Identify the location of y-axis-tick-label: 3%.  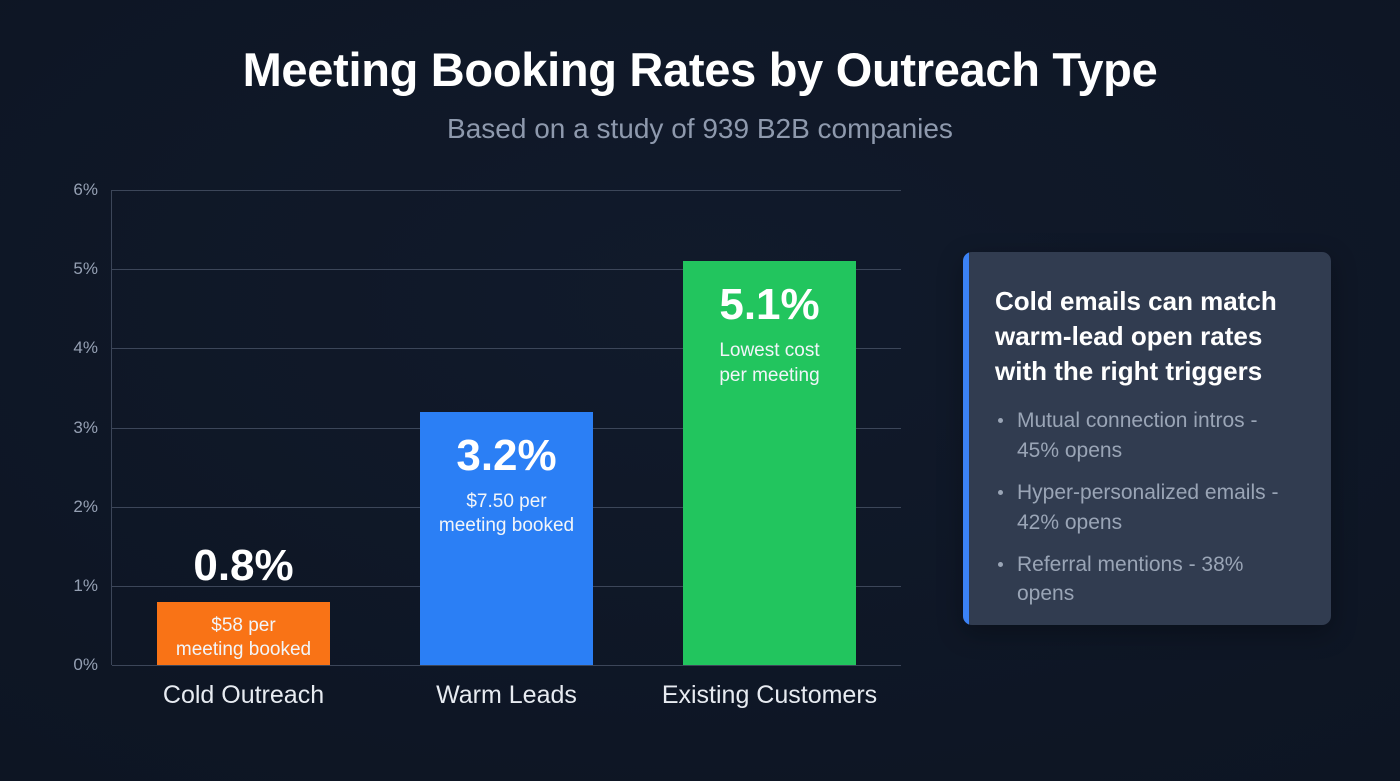
(85, 427).